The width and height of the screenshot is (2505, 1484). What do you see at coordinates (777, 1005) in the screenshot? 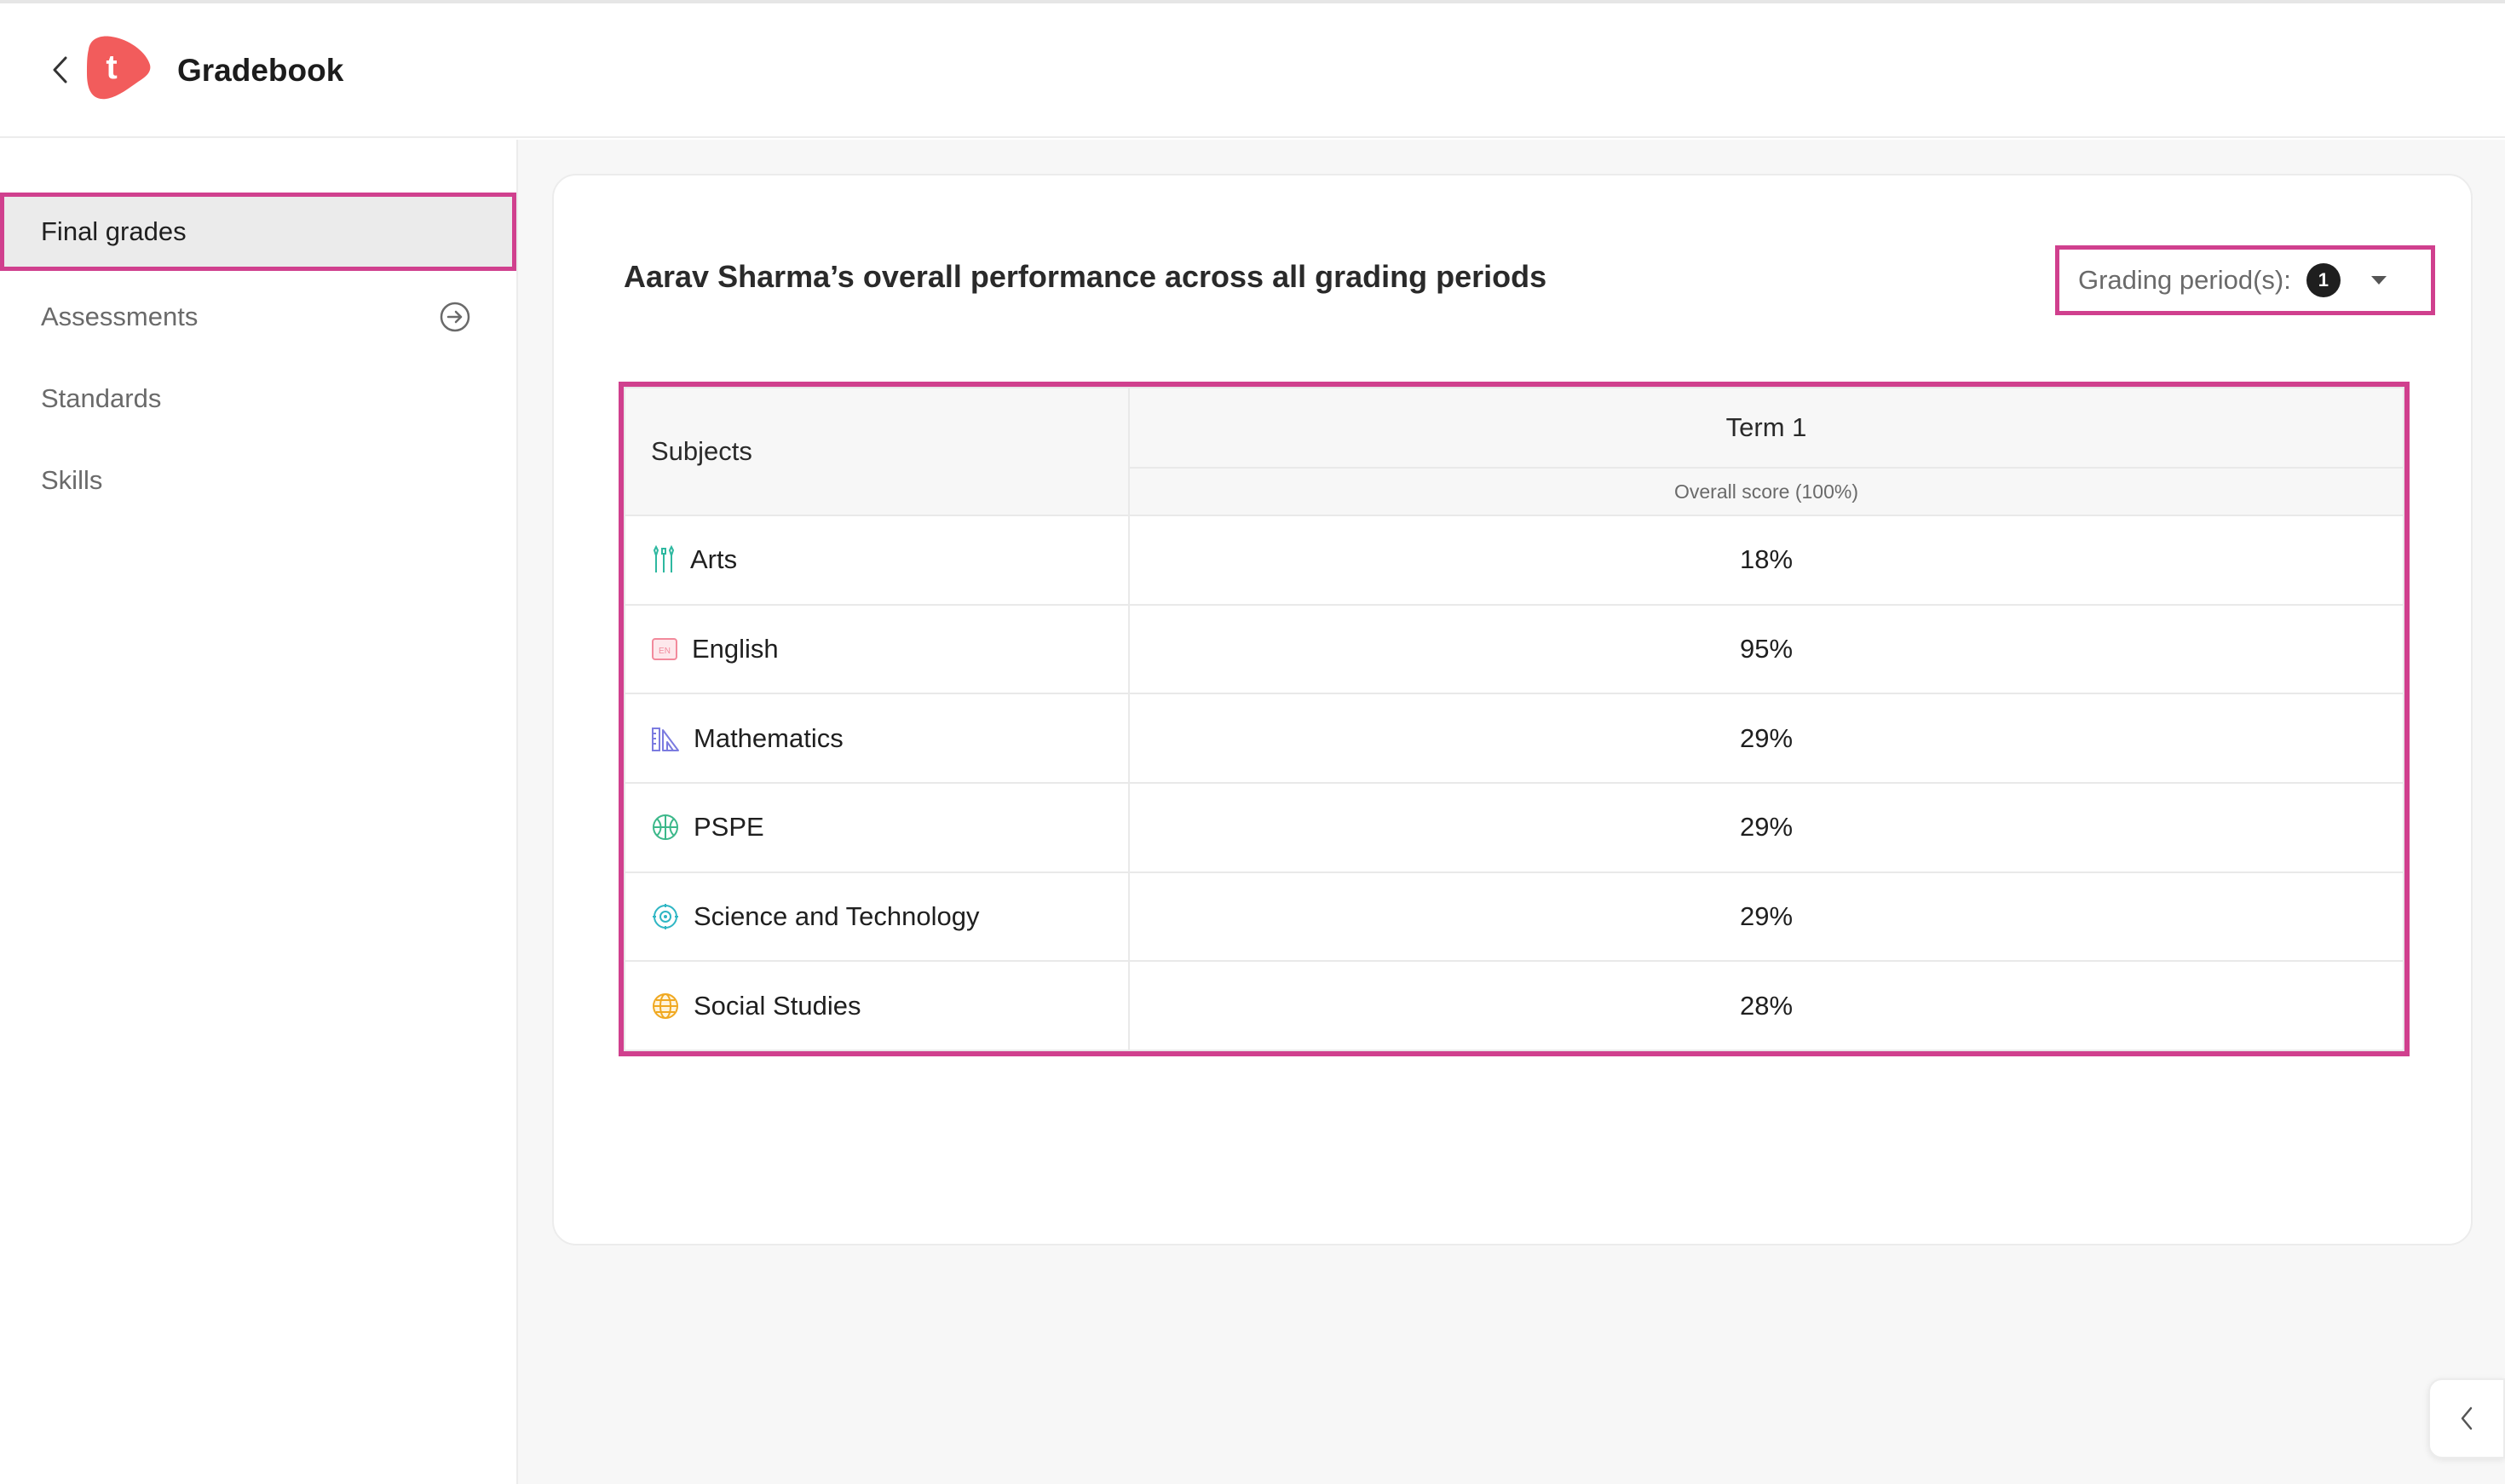
I see `subject-name: Social Studies` at bounding box center [777, 1005].